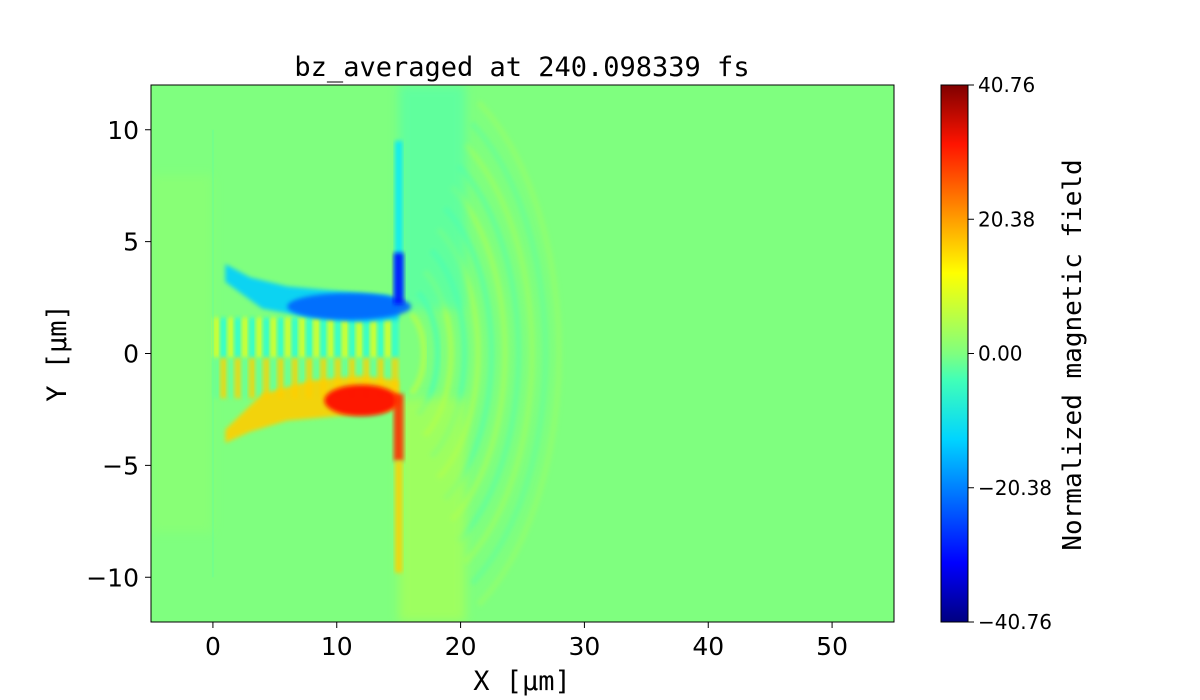 Image resolution: width=1200 pixels, height=700 pixels. I want to click on rear-sheet-negative, so click(398, 219).